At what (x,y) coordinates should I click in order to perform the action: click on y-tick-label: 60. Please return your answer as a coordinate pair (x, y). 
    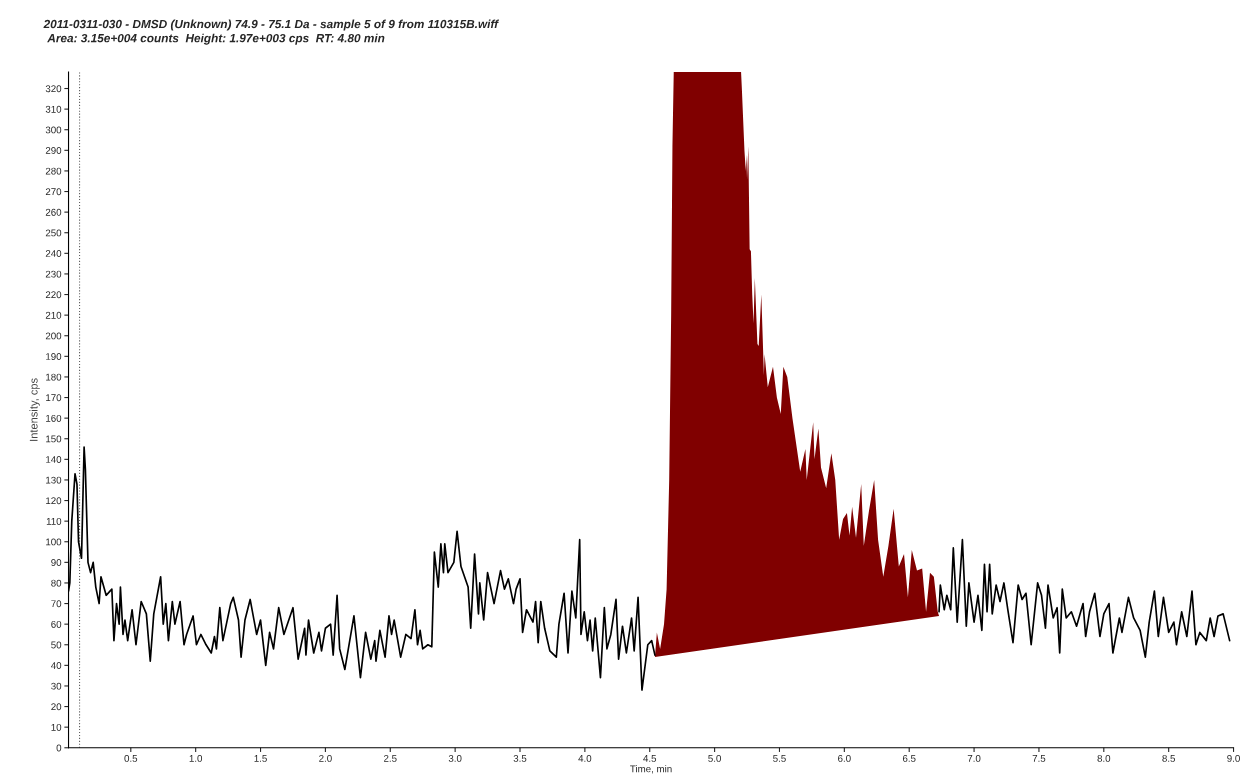
    Looking at the image, I should click on (56, 624).